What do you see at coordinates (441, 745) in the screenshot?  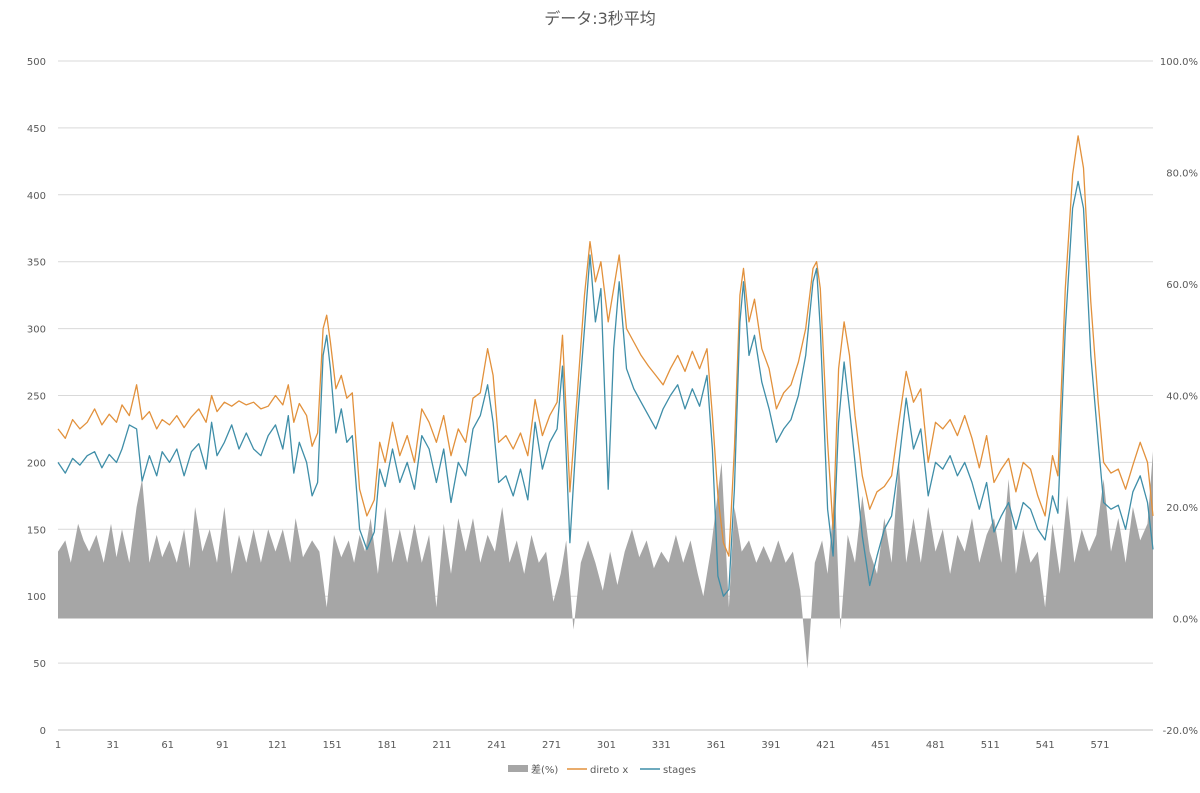 I see `x-tick-label: 211` at bounding box center [441, 745].